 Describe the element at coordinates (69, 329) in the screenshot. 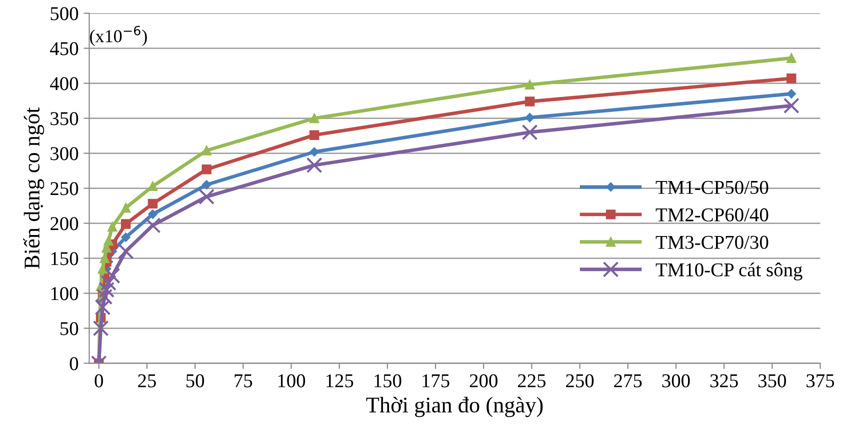

I see `y-tick-label: 50` at that location.